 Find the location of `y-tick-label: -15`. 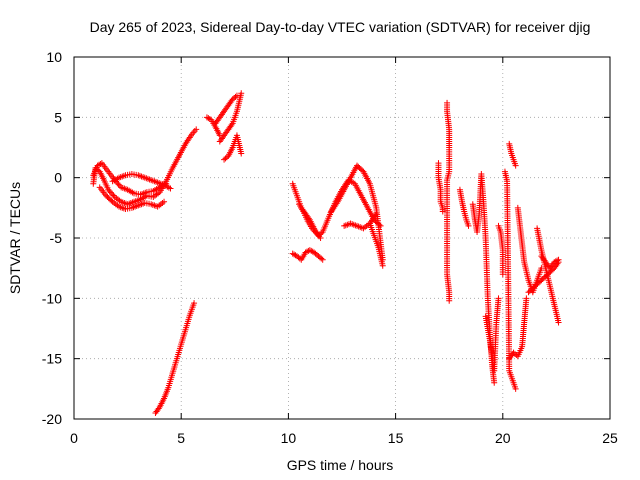

y-tick-label: -15 is located at coordinates (52, 359).